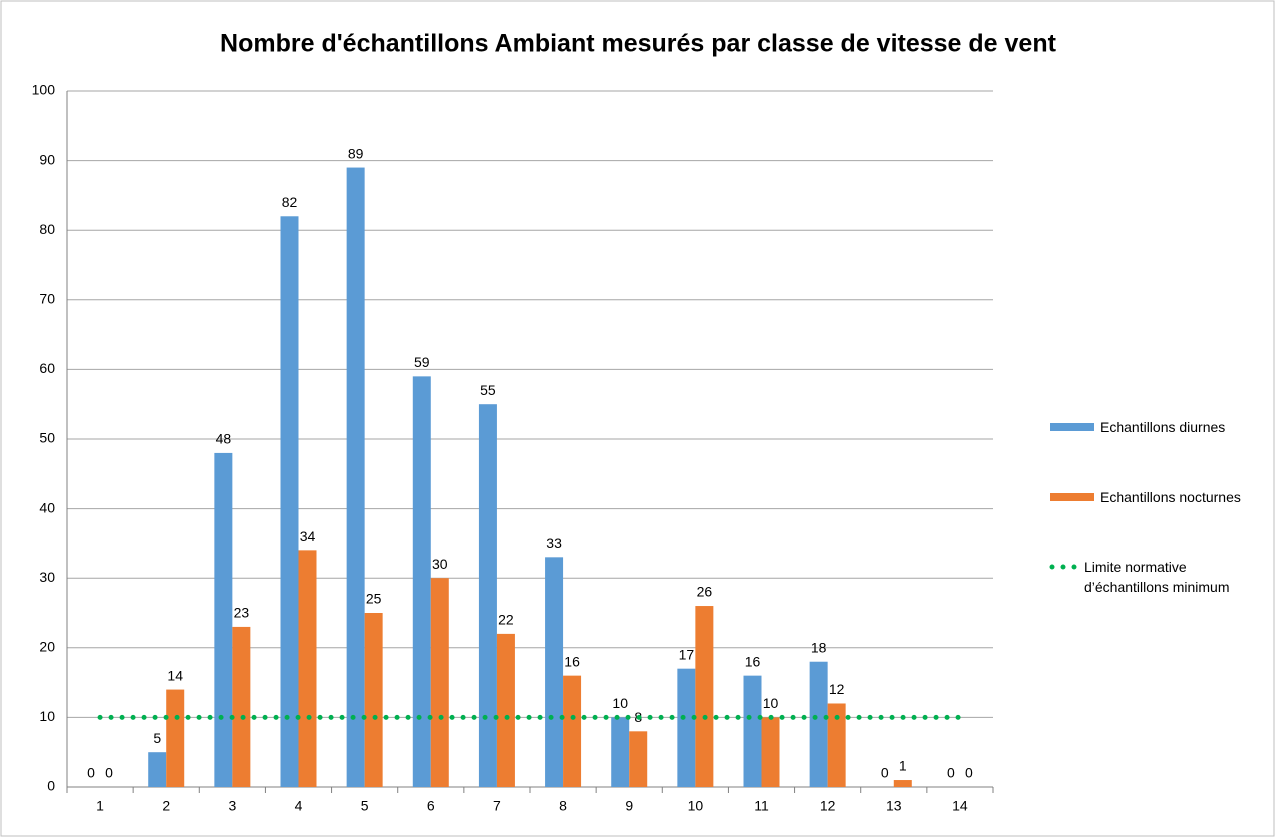  I want to click on data-label: 22, so click(506, 620).